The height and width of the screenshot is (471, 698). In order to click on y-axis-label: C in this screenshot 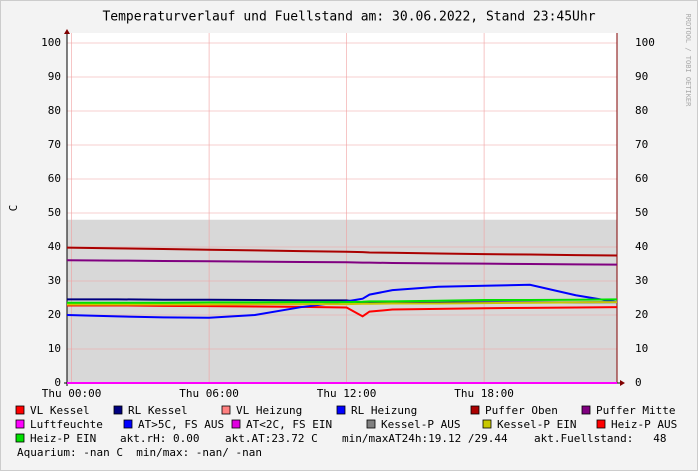, I will do `click(13, 208)`.